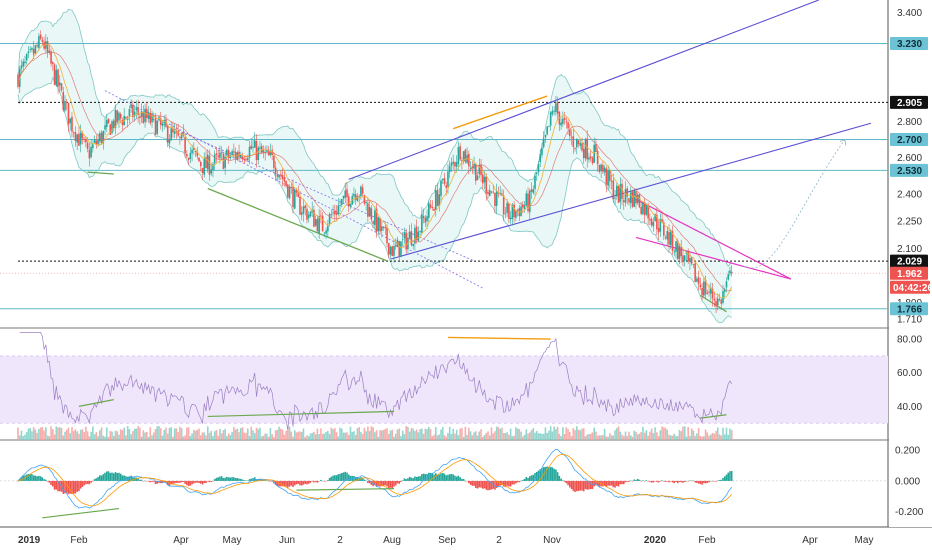 This screenshot has height=550, width=932. Describe the element at coordinates (29, 540) in the screenshot. I see `time-tick-label: 2019` at that location.